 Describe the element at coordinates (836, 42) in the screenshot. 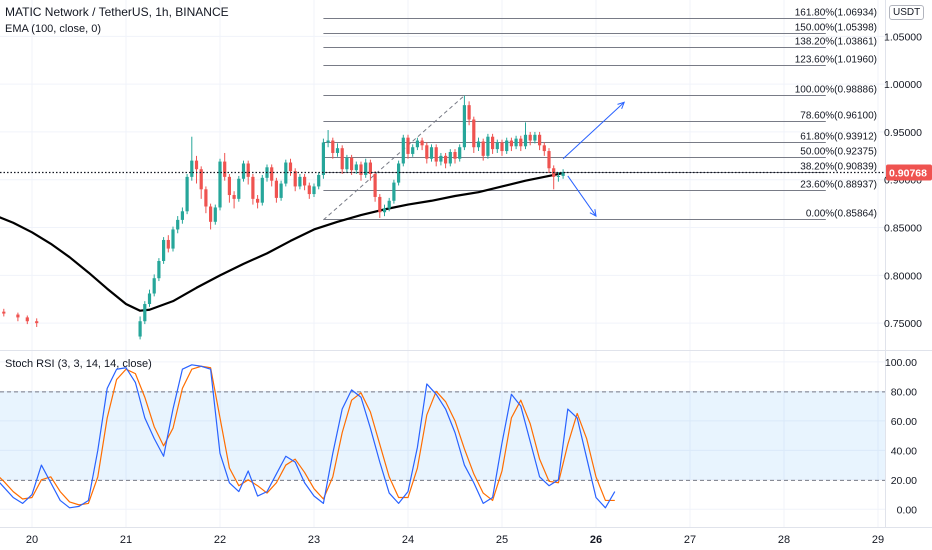

I see `fib-level-label: 138.20%(1.03861)` at that location.